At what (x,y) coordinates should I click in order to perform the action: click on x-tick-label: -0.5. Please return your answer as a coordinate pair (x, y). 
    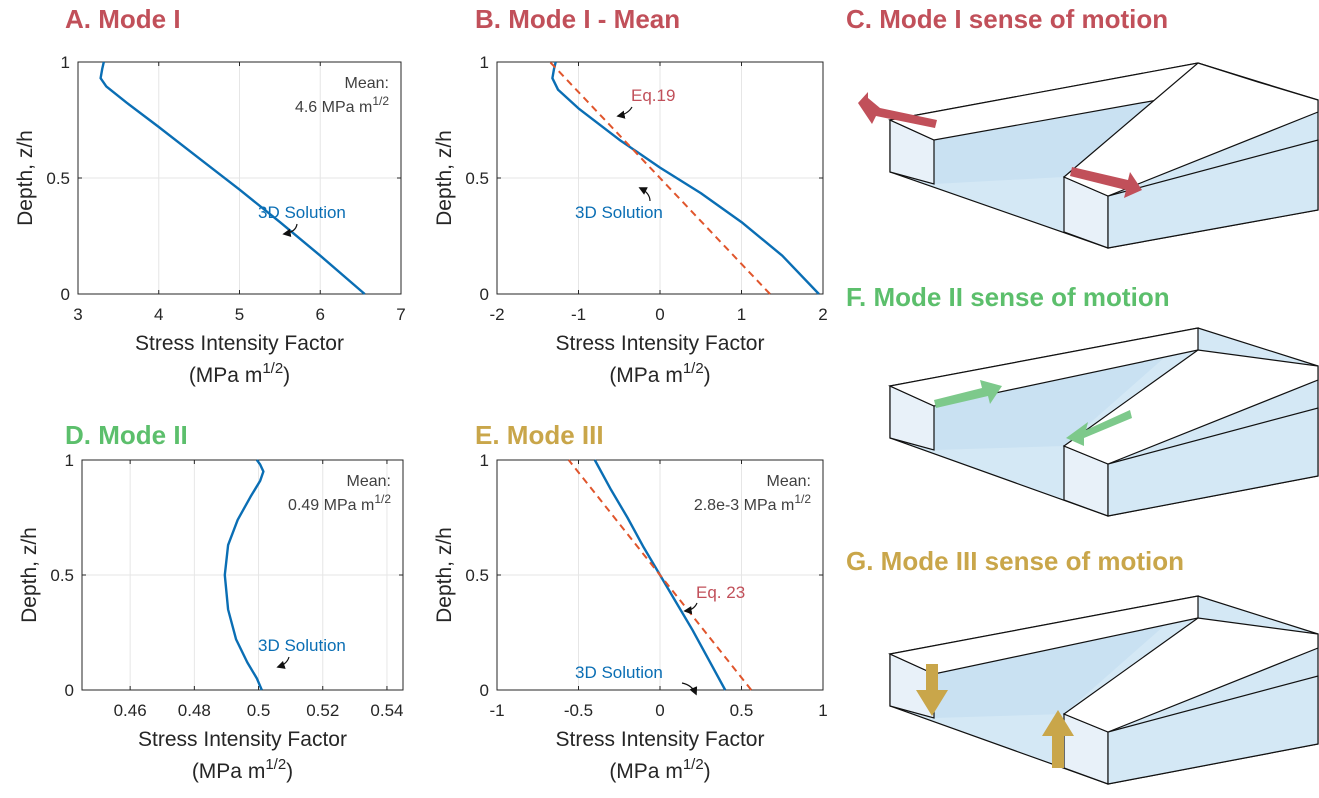
    Looking at the image, I should click on (578, 710).